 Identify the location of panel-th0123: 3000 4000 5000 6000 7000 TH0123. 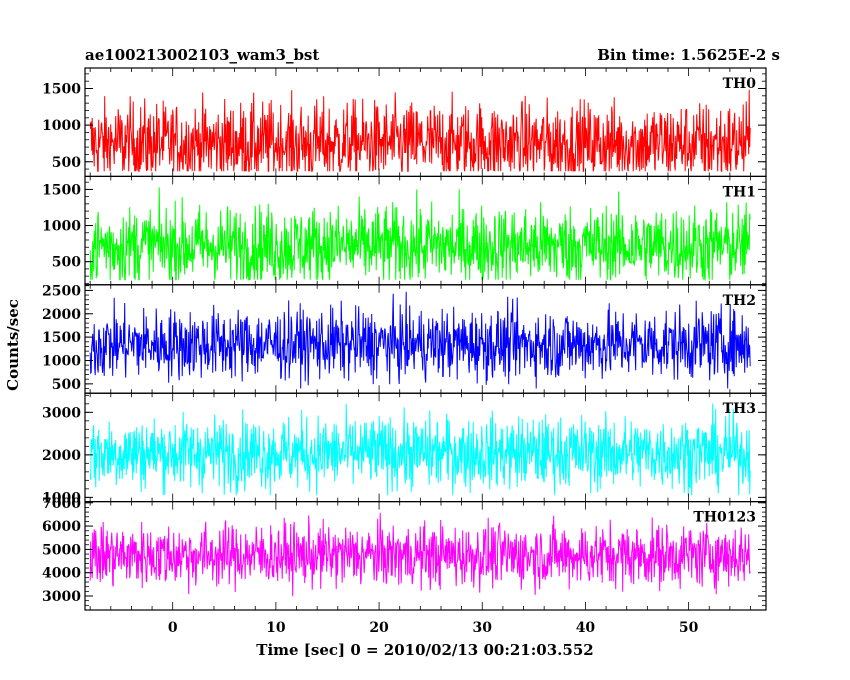
(404, 553).